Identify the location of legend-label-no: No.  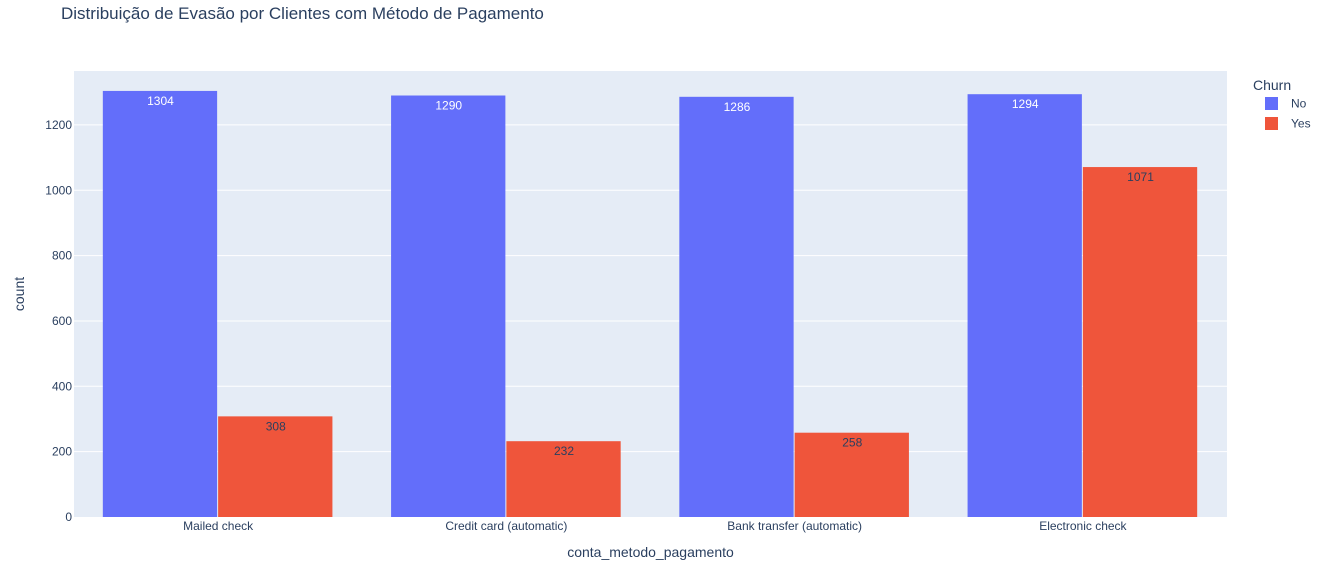
(1299, 104).